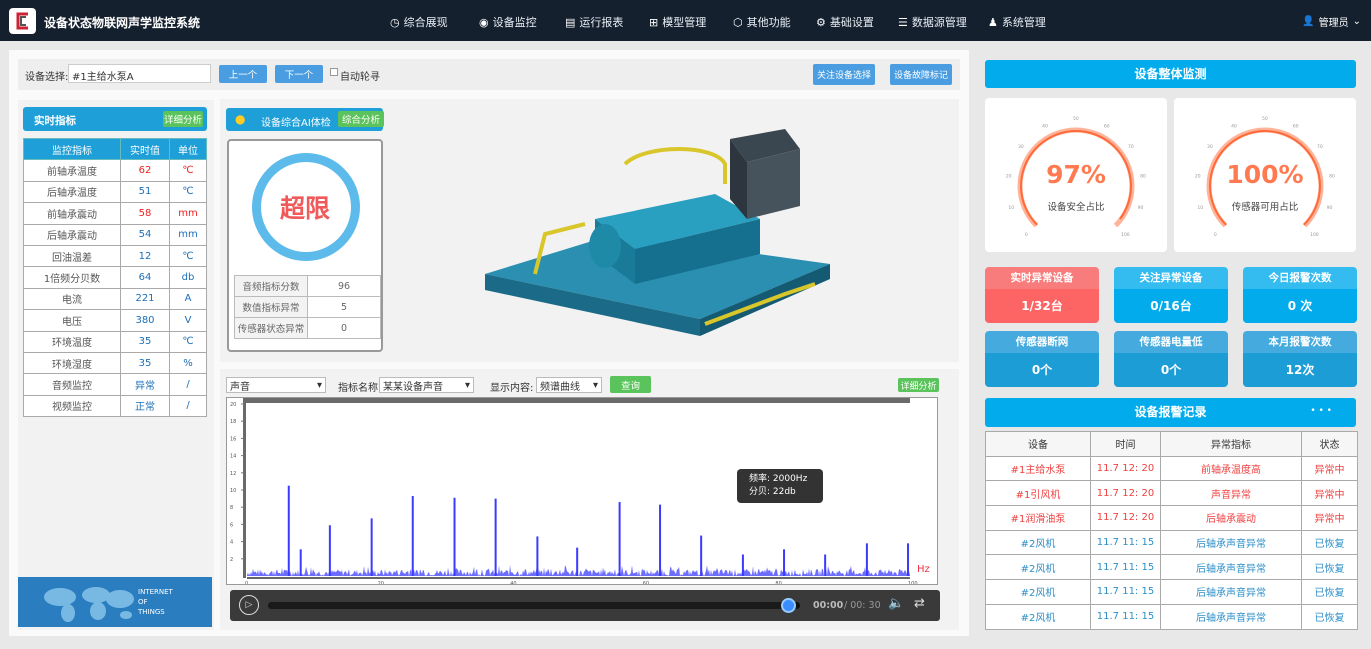 The width and height of the screenshot is (1371, 649). I want to click on device-select-input: #1主给水泵A, so click(139, 73).